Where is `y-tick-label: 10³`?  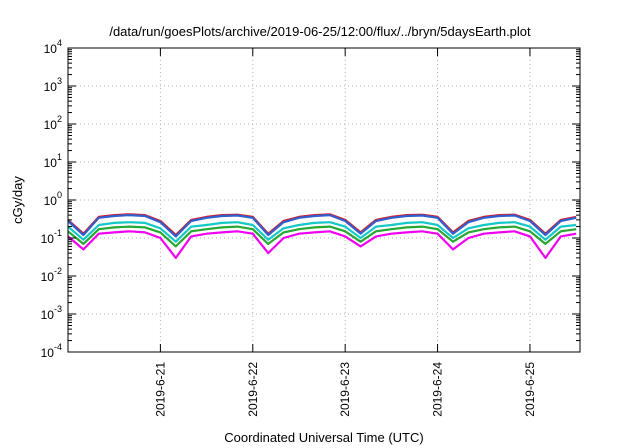 y-tick-label: 10³ is located at coordinates (53, 85).